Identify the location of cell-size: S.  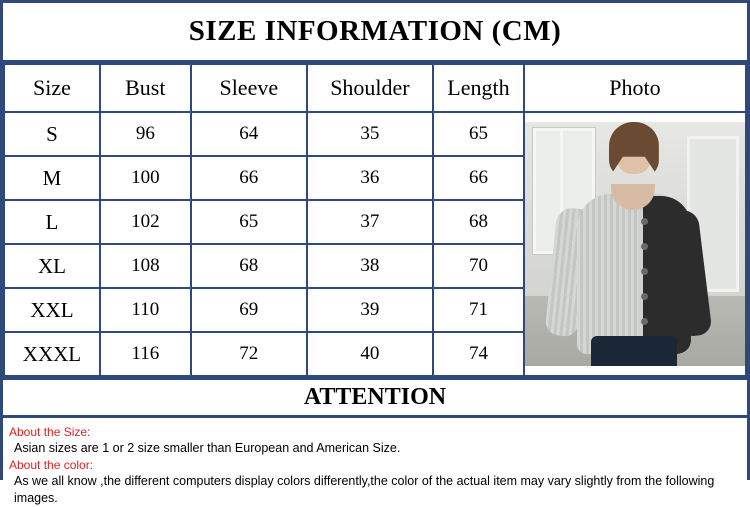
(52, 134).